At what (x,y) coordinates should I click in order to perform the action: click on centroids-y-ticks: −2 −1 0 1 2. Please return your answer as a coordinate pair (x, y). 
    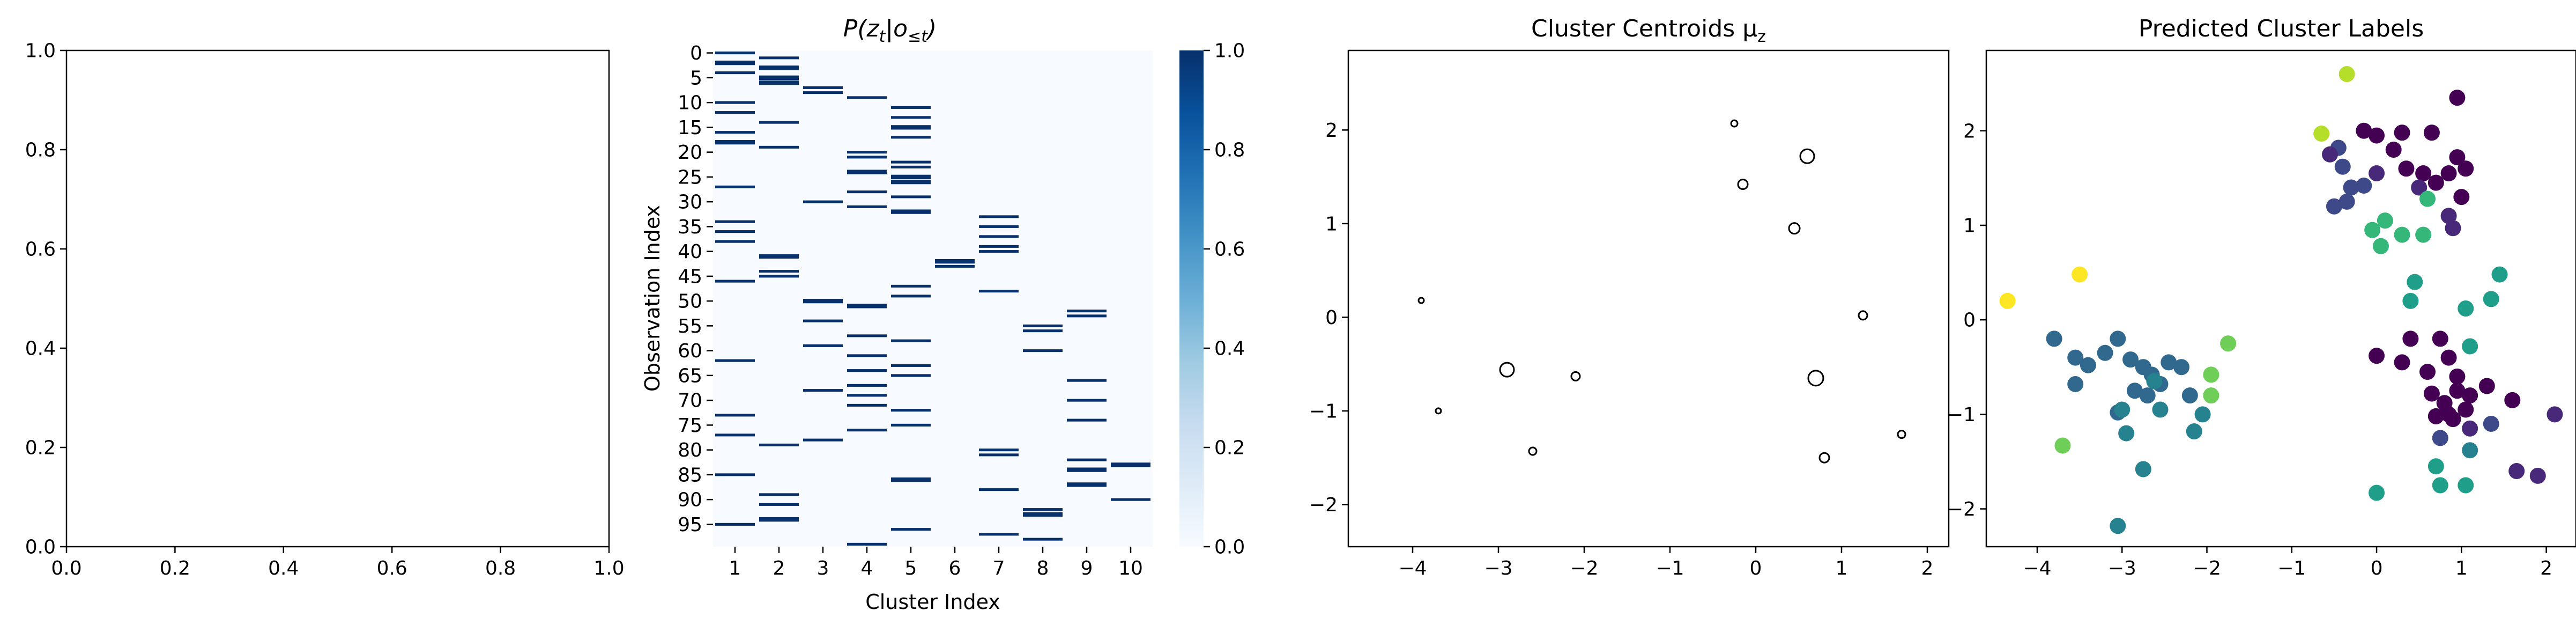
    Looking at the image, I should click on (1329, 318).